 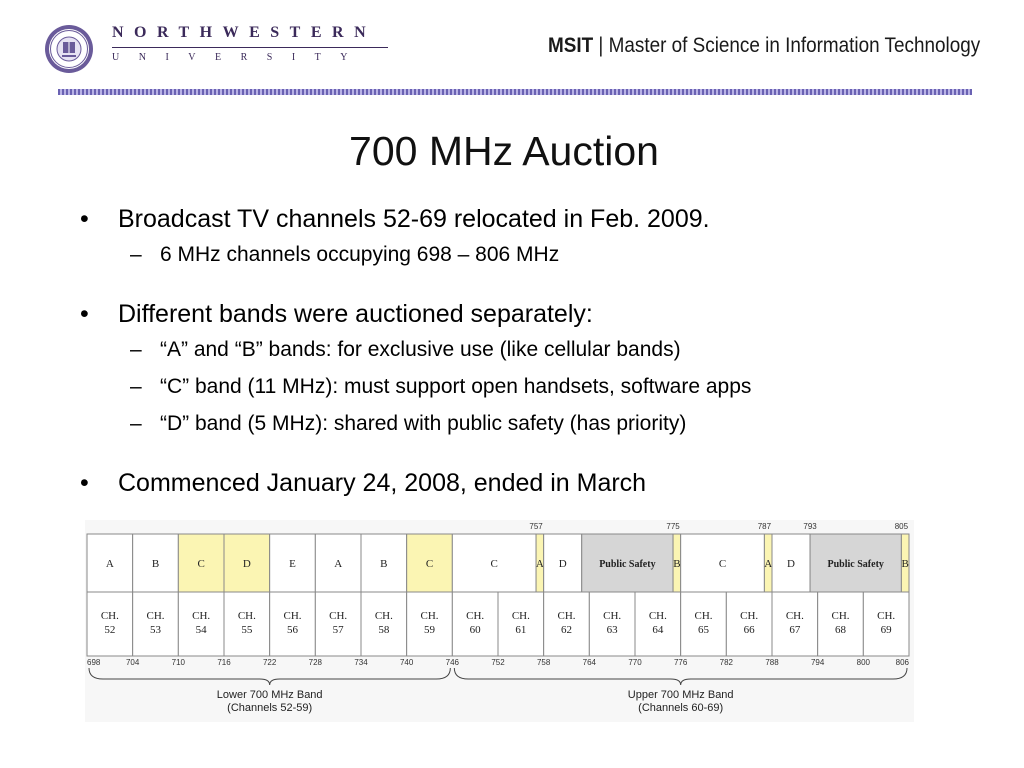 I want to click on channel-number: 64, so click(x=658, y=630).